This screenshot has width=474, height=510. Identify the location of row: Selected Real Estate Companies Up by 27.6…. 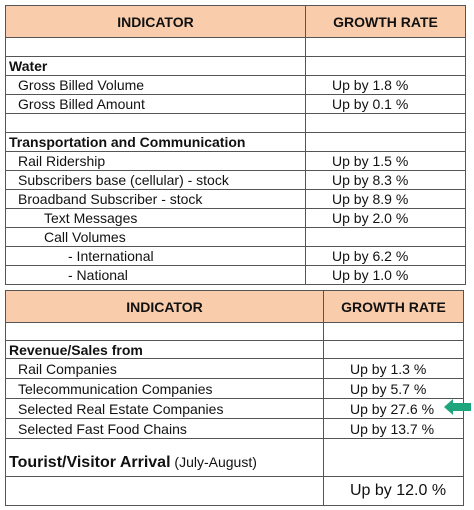
(234, 408).